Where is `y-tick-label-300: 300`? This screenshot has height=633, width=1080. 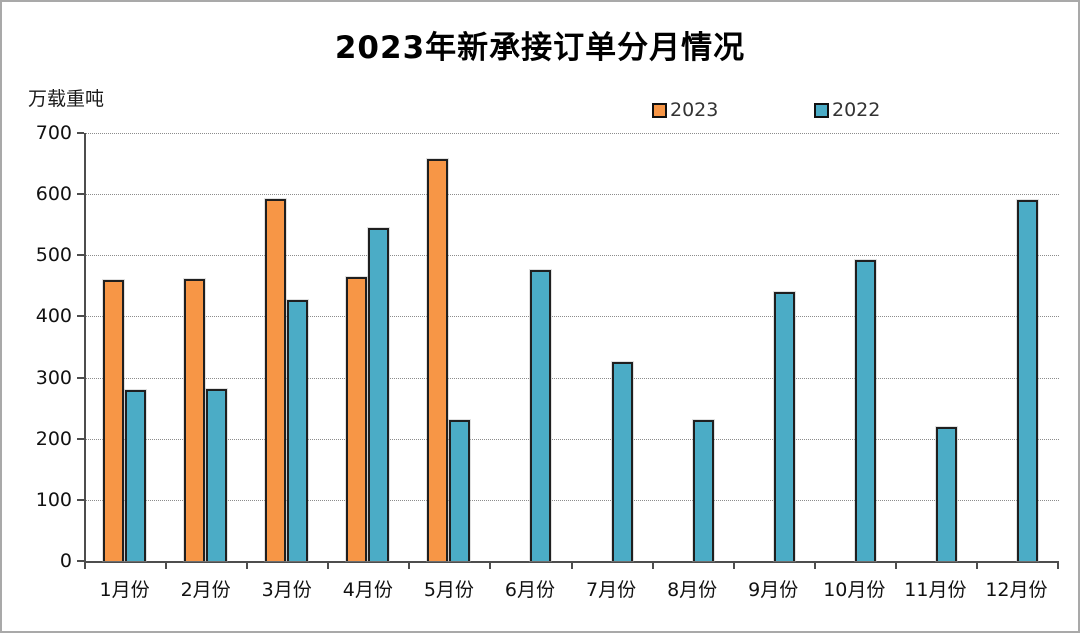
y-tick-label-300: 300 is located at coordinates (53, 377).